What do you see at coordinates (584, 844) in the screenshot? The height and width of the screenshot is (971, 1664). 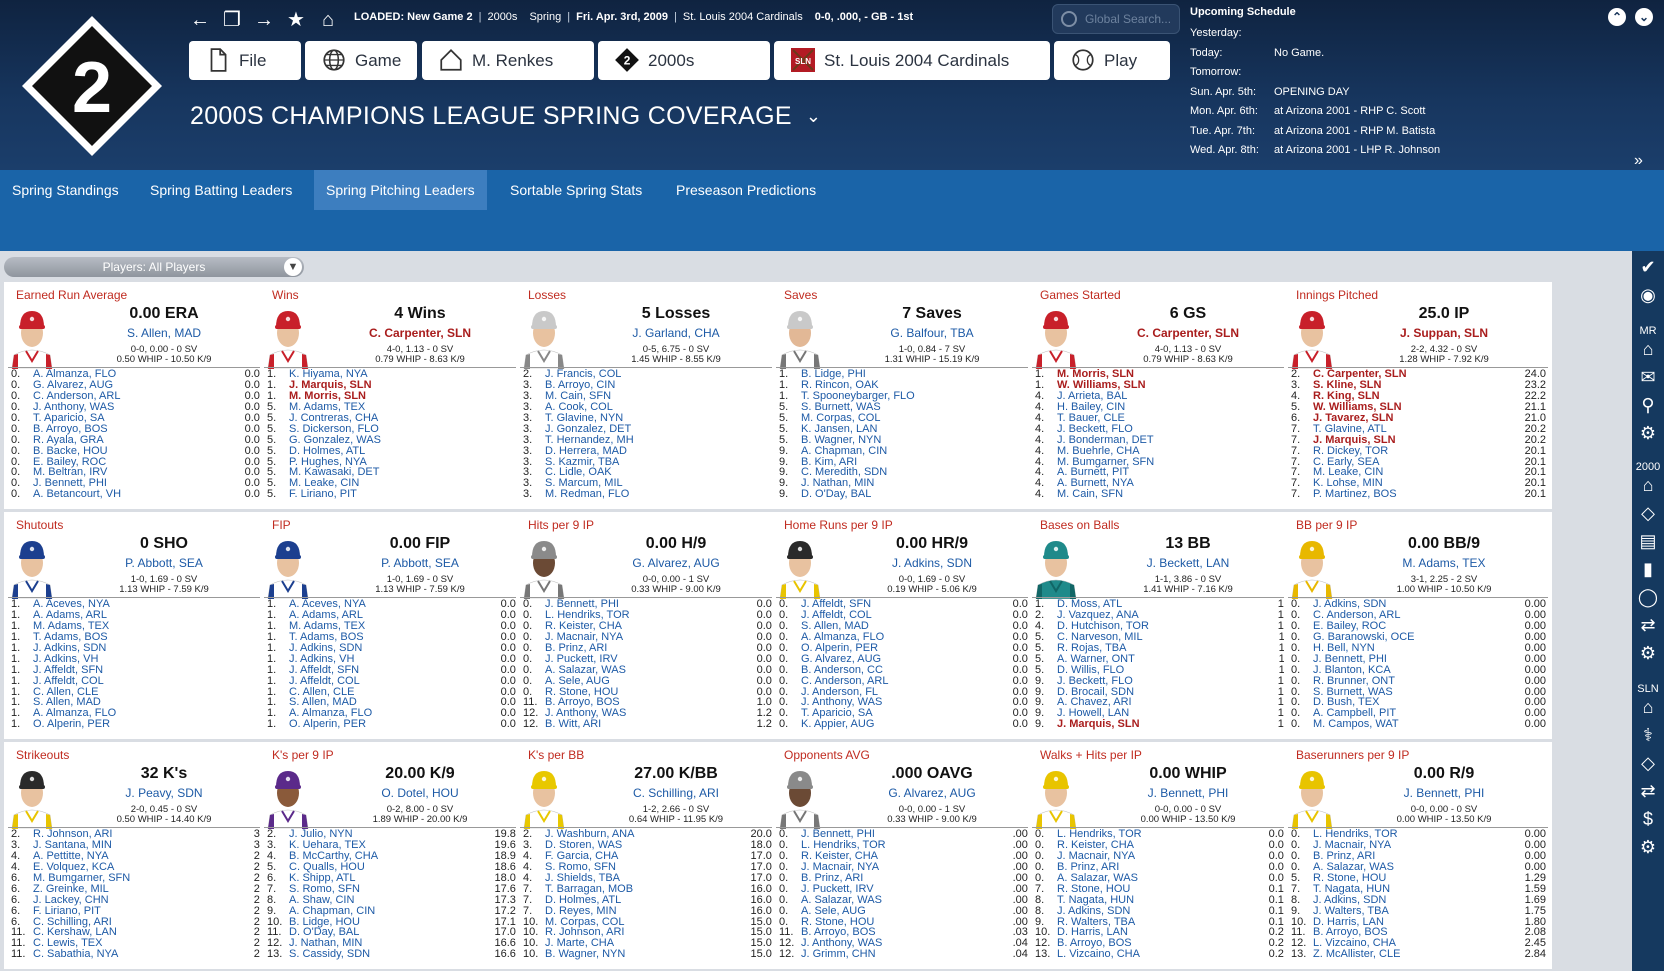 I see `player-link: D. Storen, WAS` at bounding box center [584, 844].